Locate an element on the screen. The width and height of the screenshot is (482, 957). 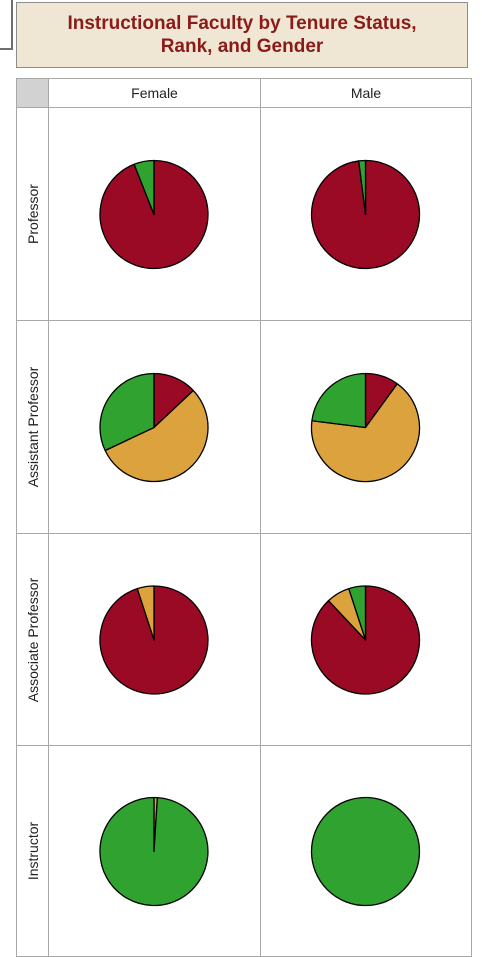
pie-cell-professor-male is located at coordinates (366, 214).